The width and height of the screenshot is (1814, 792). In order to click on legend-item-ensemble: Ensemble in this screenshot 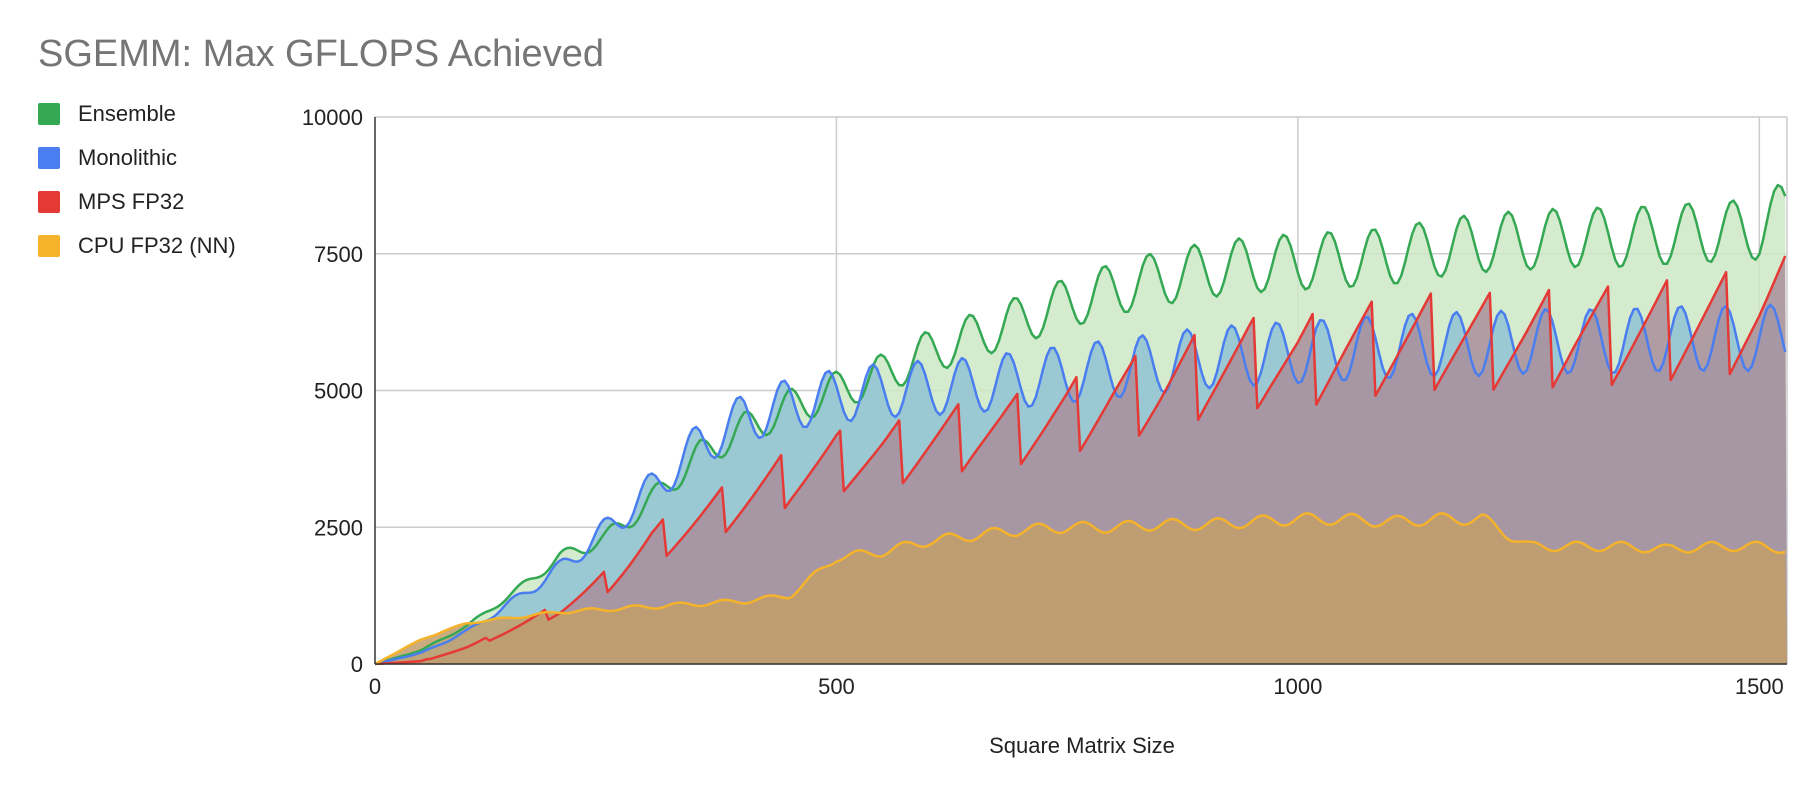, I will do `click(137, 113)`.